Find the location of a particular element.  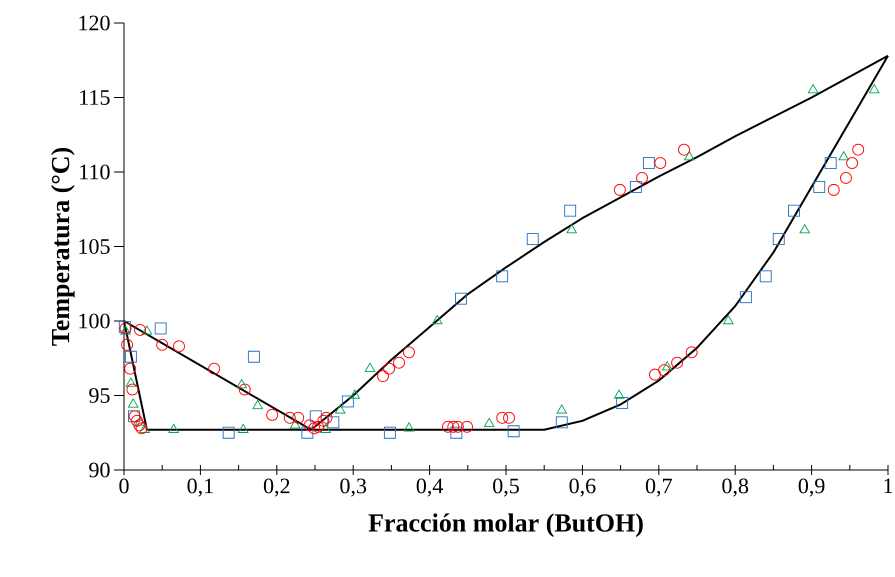

x-tick-label: 1 is located at coordinates (888, 486).